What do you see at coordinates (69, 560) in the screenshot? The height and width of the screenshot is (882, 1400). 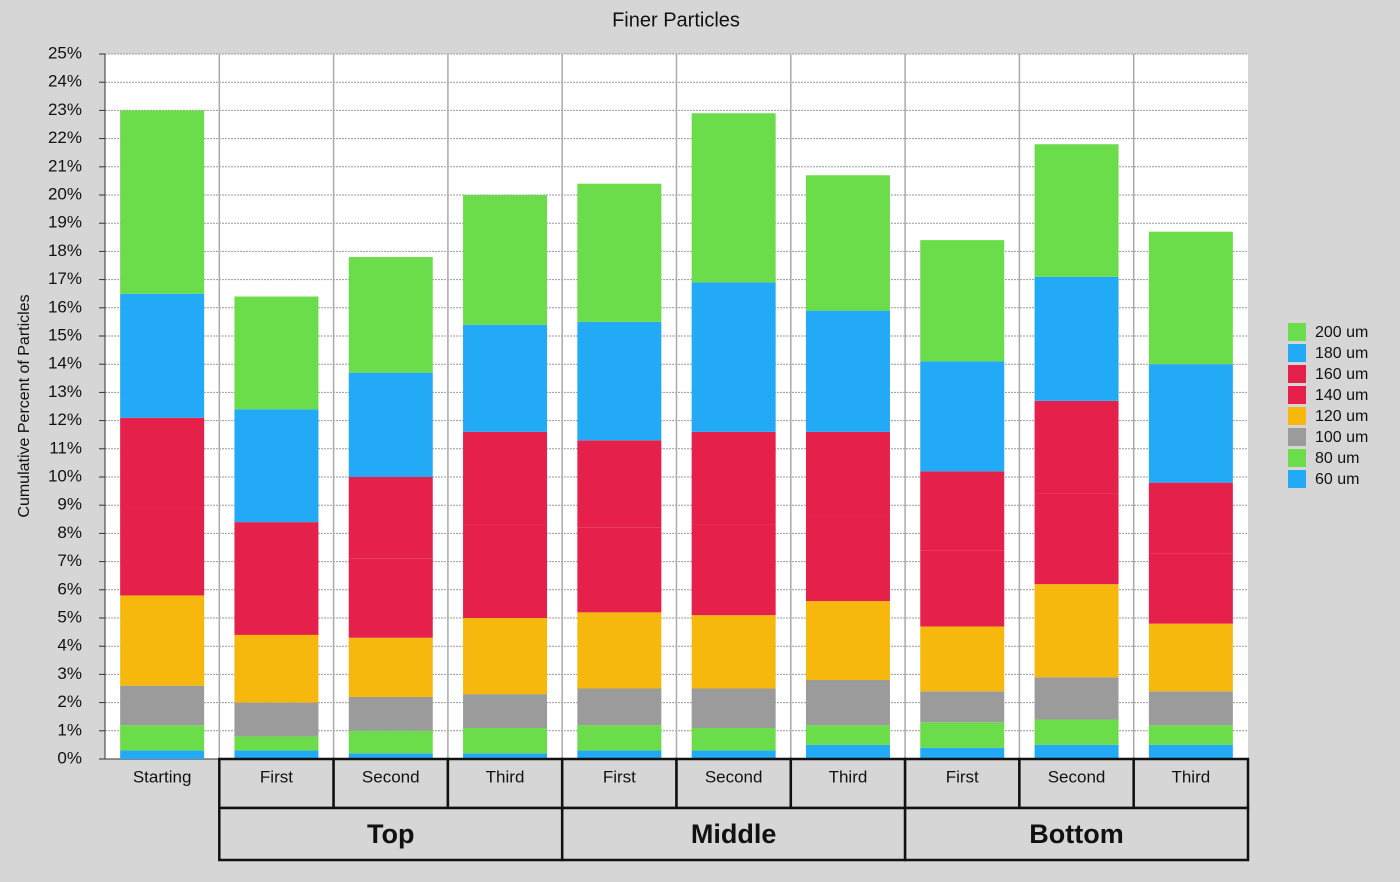 I see `y-tick-label: 7%` at bounding box center [69, 560].